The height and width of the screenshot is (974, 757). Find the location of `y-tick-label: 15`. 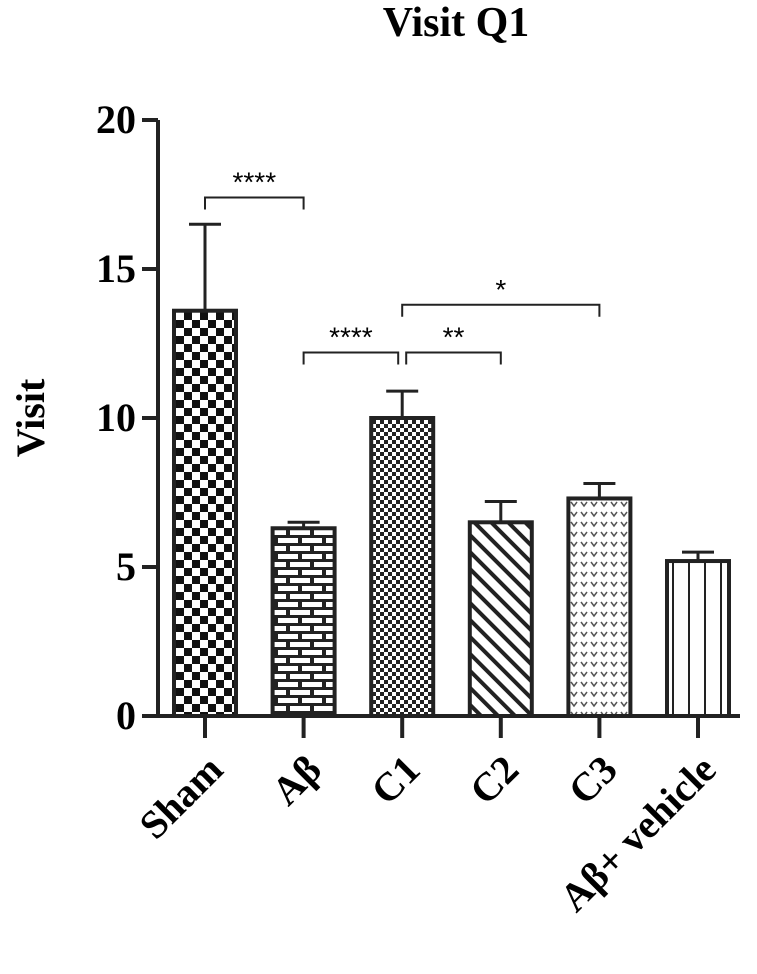

y-tick-label: 15 is located at coordinates (116, 268).